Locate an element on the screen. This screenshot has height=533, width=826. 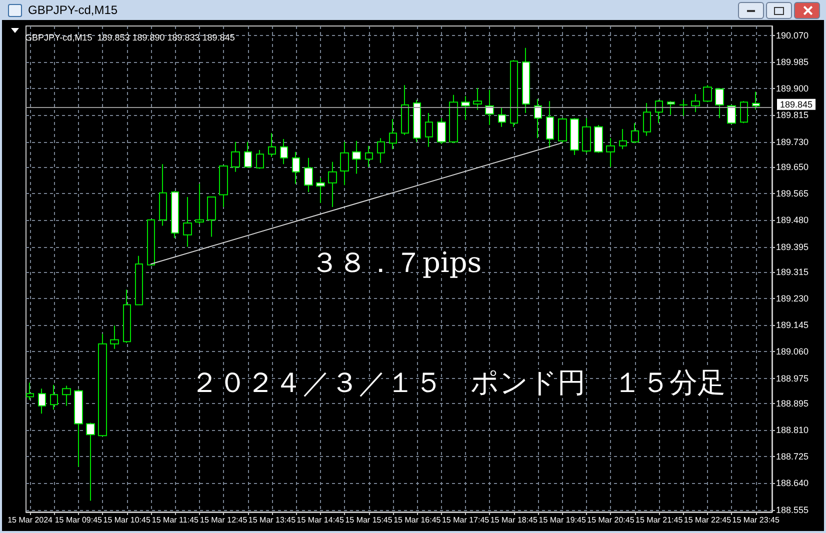
y-tick-label: 188.555 is located at coordinates (792, 509).